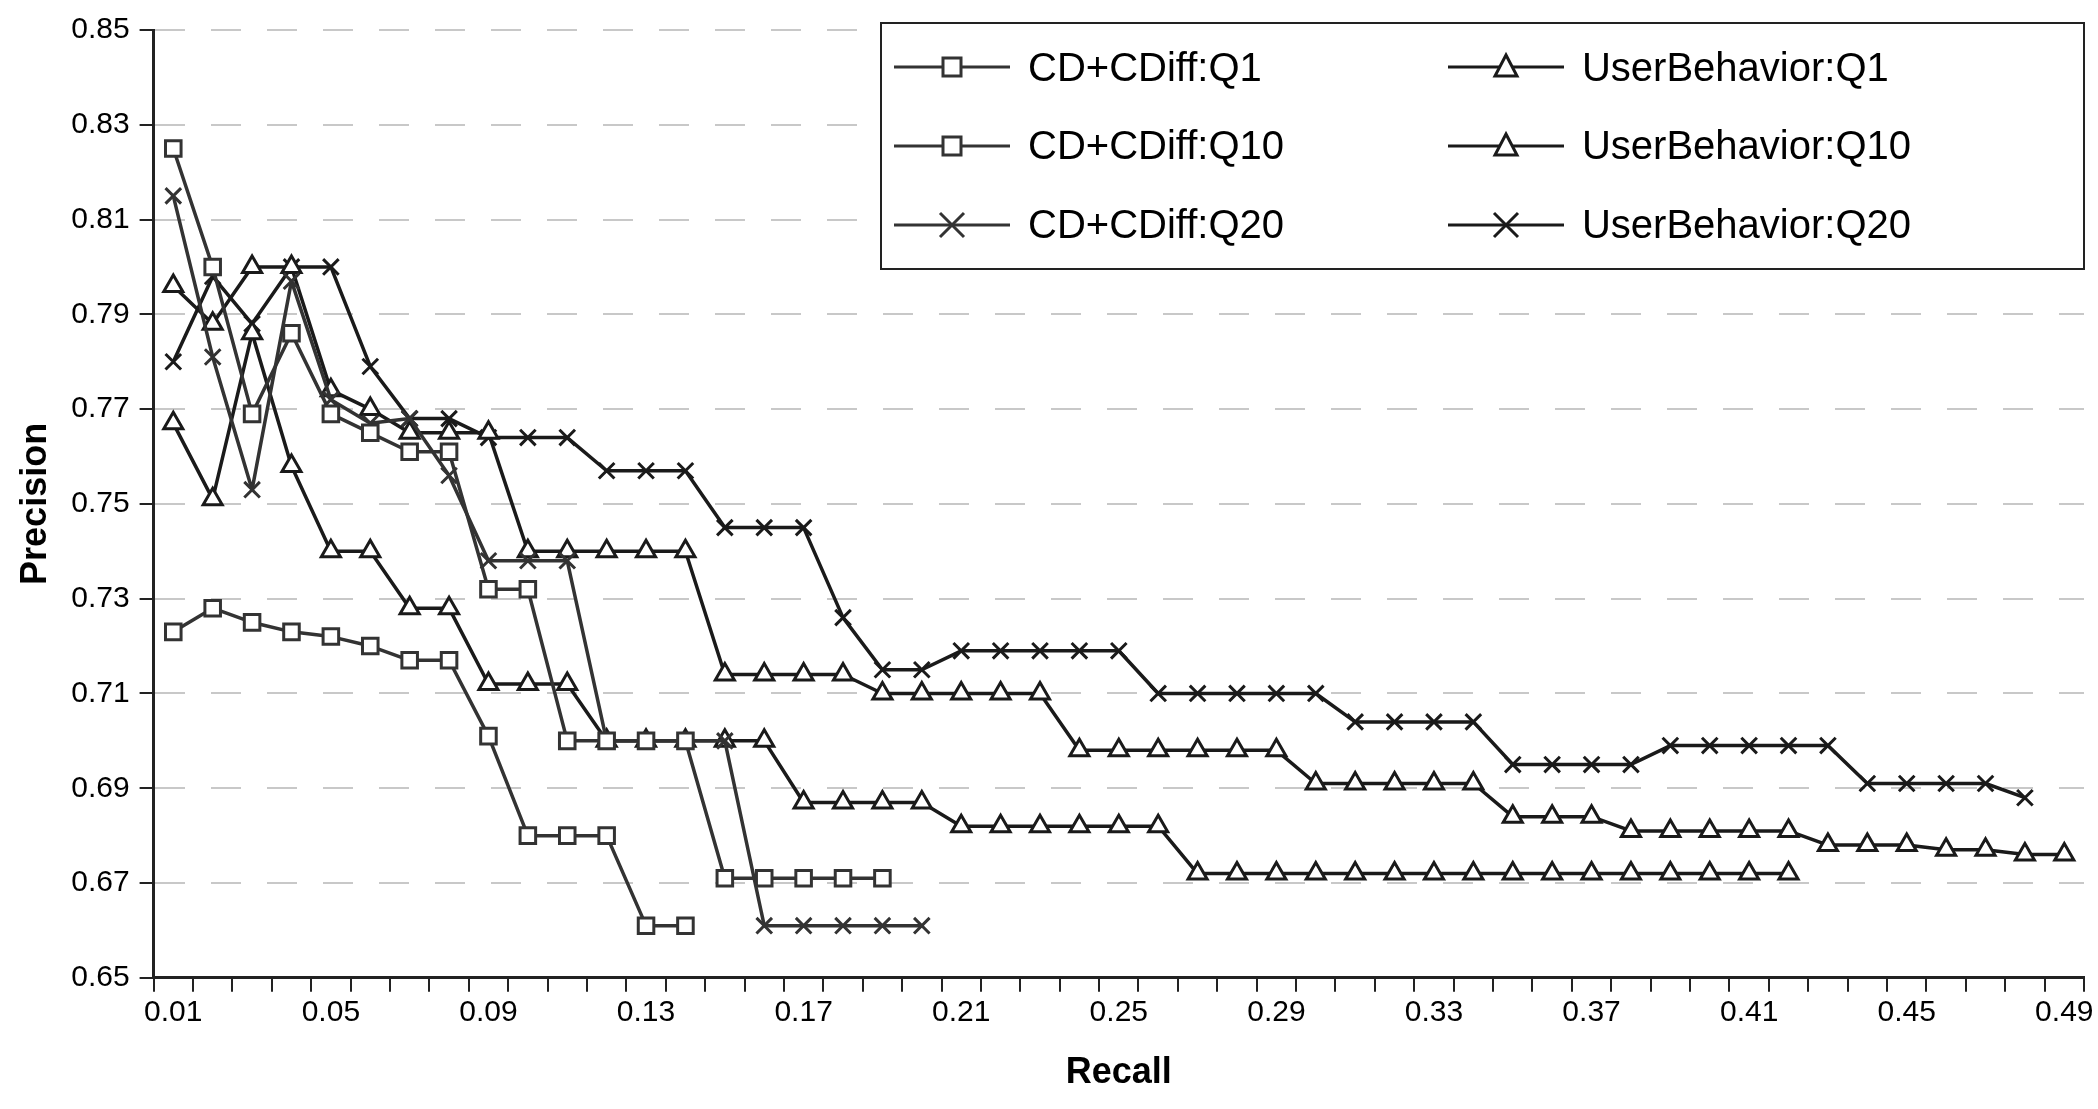  Describe the element at coordinates (1746, 146) in the screenshot. I see `legend-label: UserBehavior:Q10` at that location.